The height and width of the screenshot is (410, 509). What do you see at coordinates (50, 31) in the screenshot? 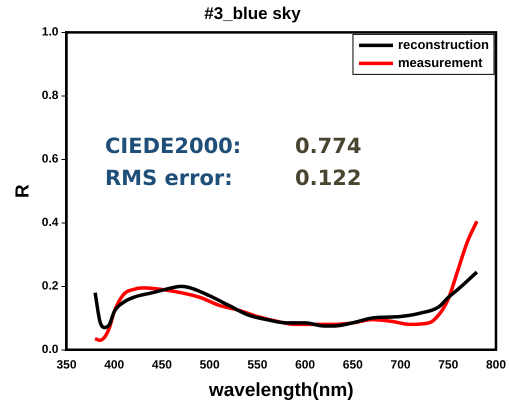
I see `y-tick-label: 1.0` at bounding box center [50, 31].